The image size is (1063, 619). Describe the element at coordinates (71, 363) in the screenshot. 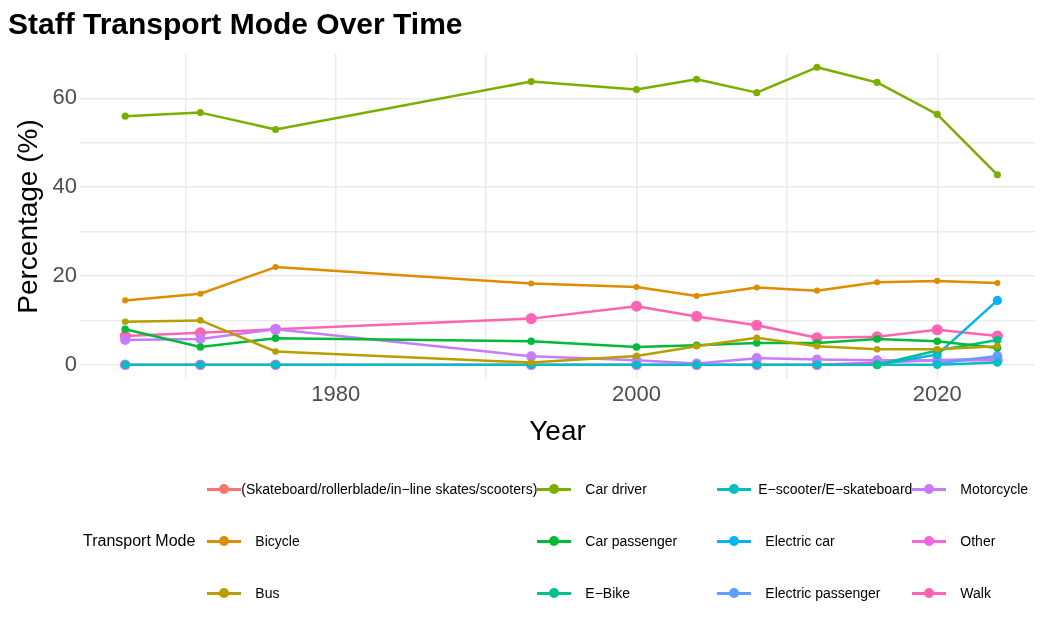

I see `y-tick-label: 0` at that location.